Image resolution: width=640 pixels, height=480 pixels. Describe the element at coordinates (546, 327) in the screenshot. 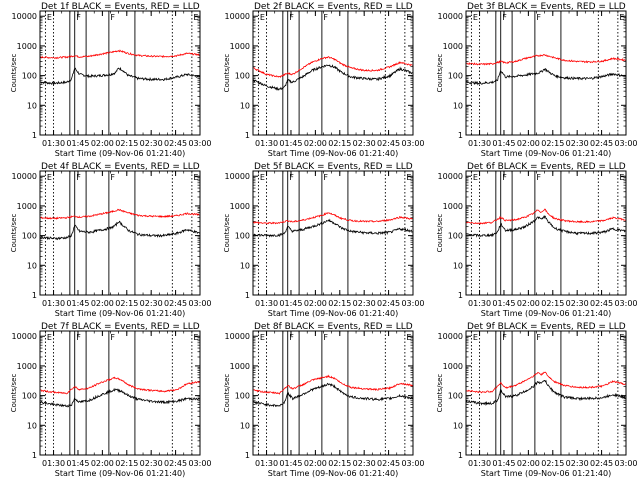

I see `panel-title: Det 9f BLACK = Events, RED = LLD` at that location.